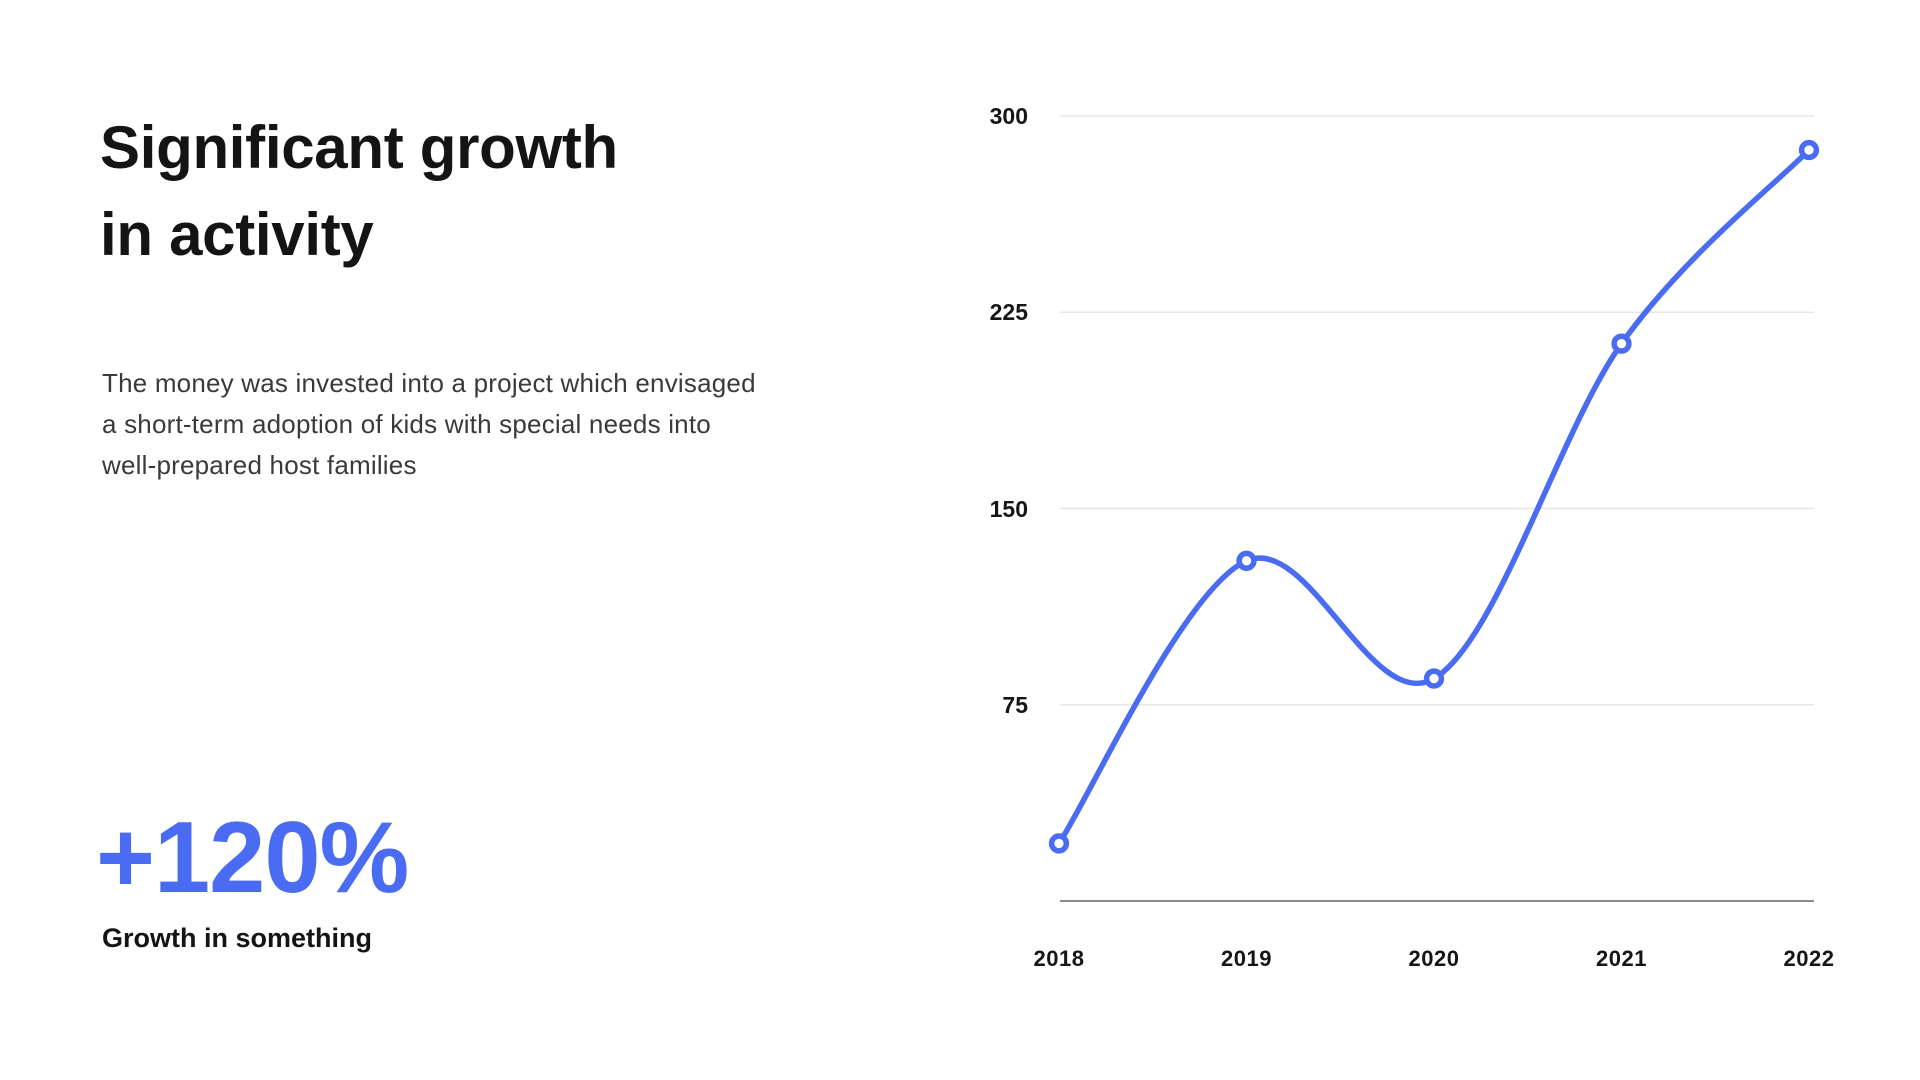 Image resolution: width=1920 pixels, height=1080 pixels. Describe the element at coordinates (259, 465) in the screenshot. I see `description-line-3: well-prepared host families` at that location.